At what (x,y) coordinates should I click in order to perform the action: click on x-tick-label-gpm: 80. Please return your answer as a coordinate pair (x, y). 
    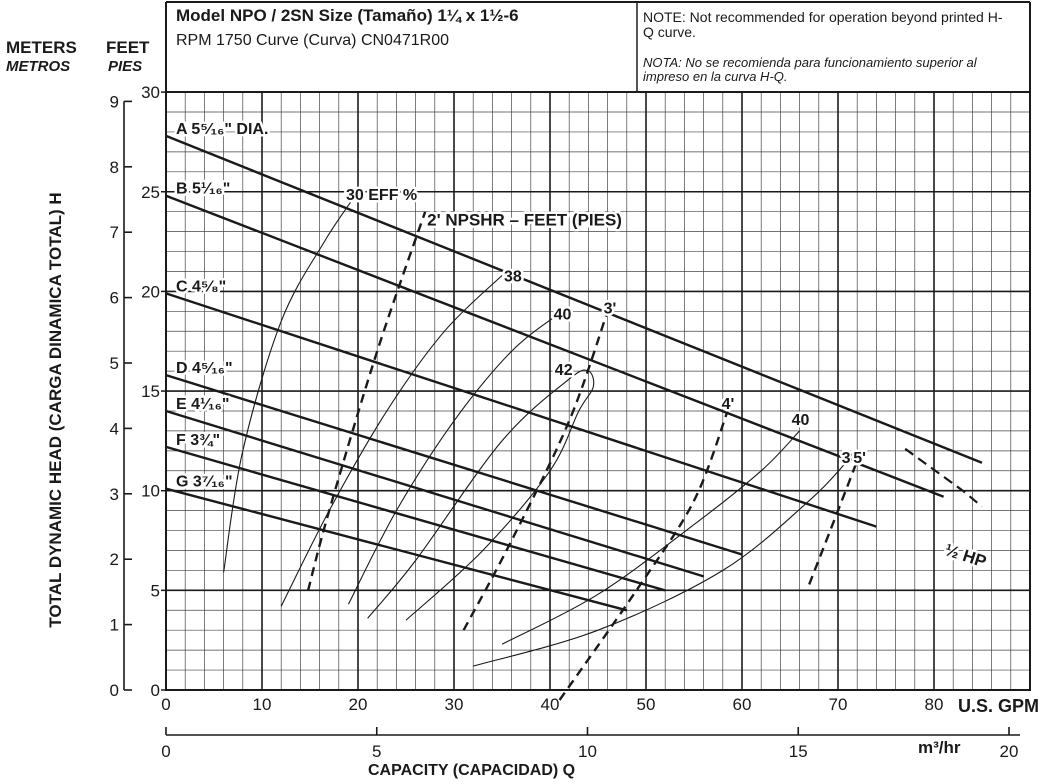
    Looking at the image, I should click on (934, 704).